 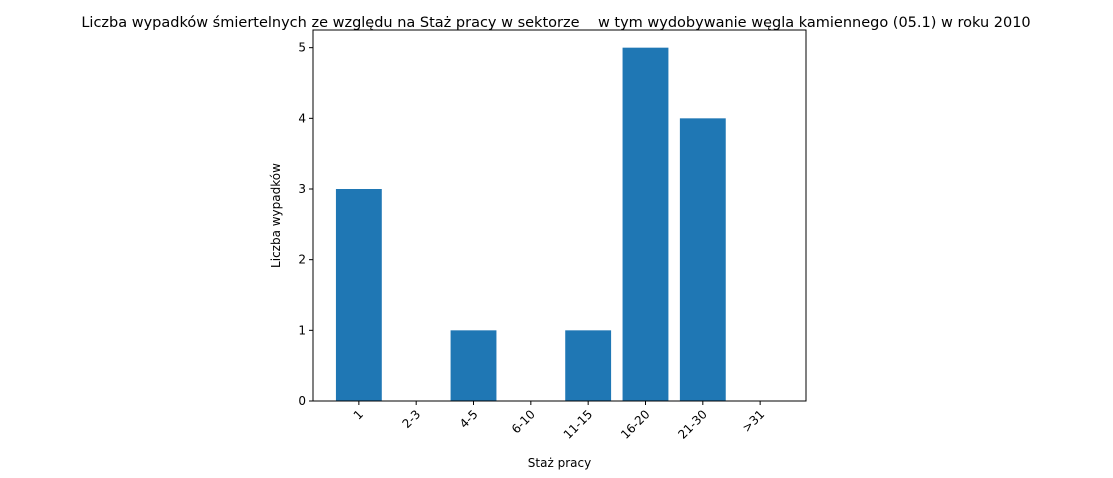 What do you see at coordinates (358, 414) in the screenshot?
I see `x-tick-label: 1` at bounding box center [358, 414].